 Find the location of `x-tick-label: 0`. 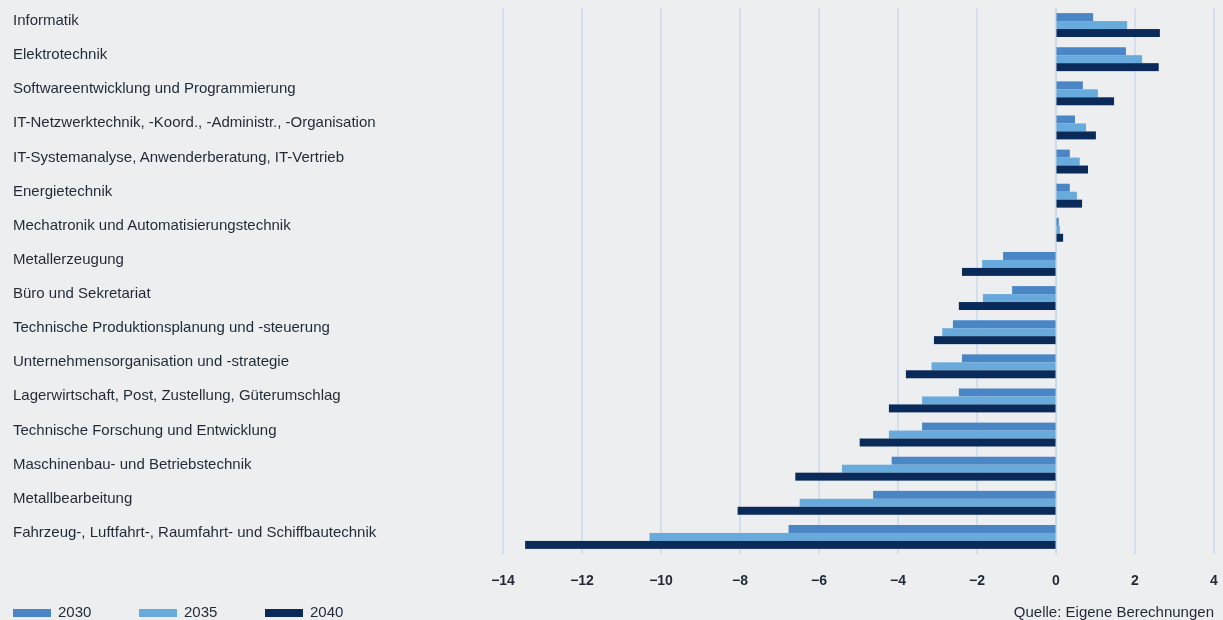

x-tick-label: 0 is located at coordinates (1056, 580).